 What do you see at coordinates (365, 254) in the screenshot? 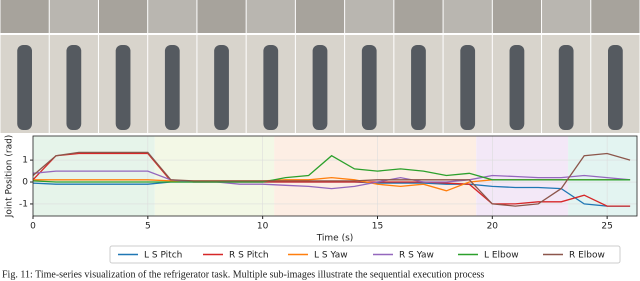
I see `legend-box` at bounding box center [365, 254].